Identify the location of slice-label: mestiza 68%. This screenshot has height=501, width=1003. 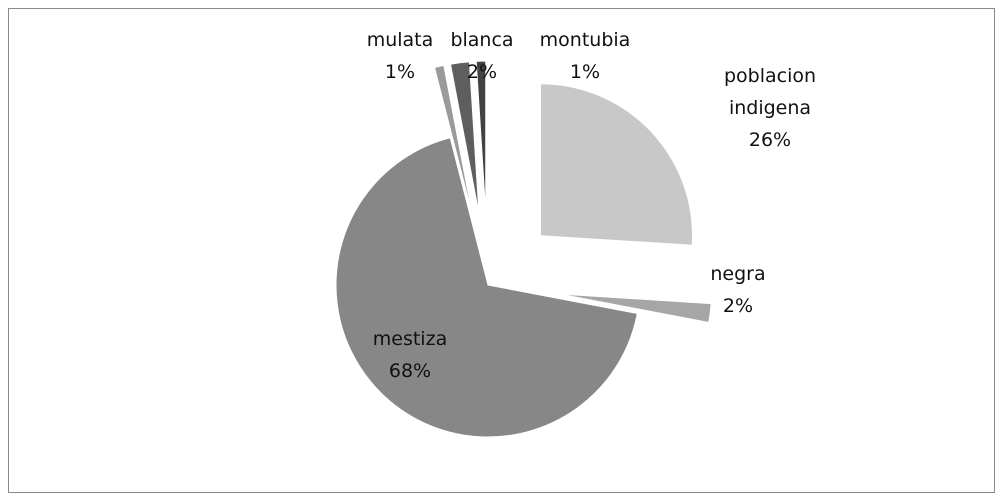
(410, 355).